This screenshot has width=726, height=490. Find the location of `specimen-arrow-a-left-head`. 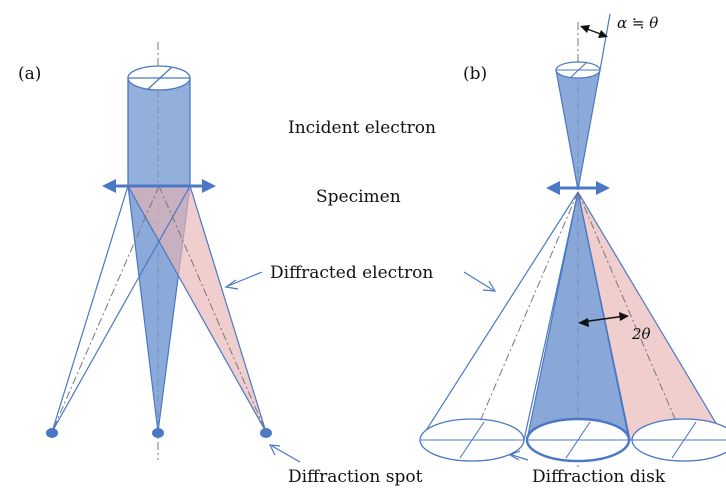

specimen-arrow-a-left-head is located at coordinates (109, 186).